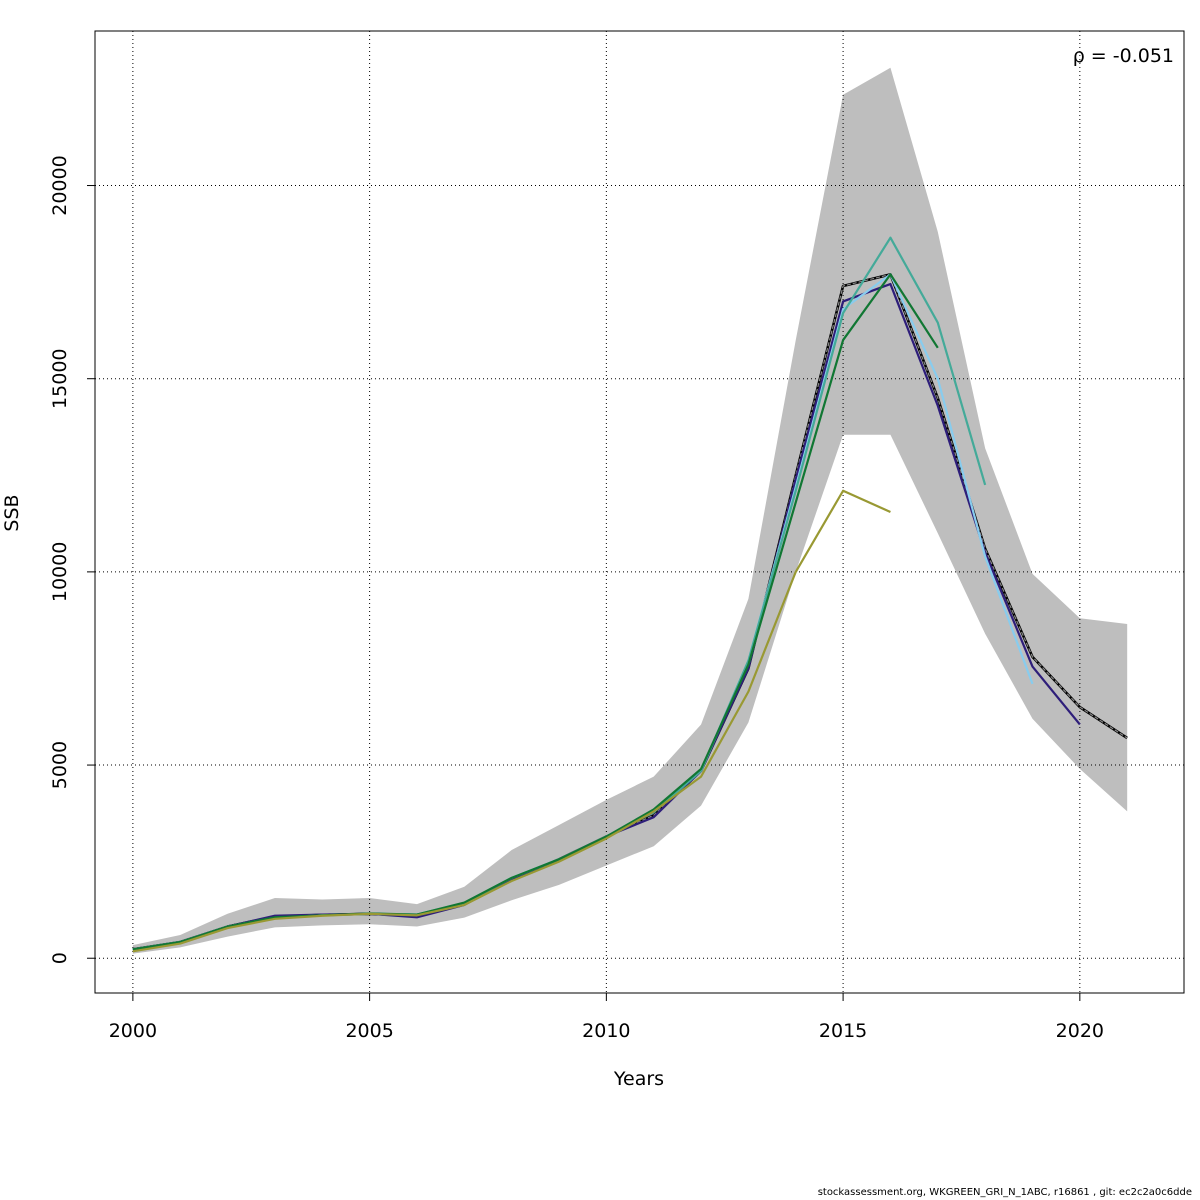  I want to click on x-tick-label-2005: 2005, so click(369, 1031).